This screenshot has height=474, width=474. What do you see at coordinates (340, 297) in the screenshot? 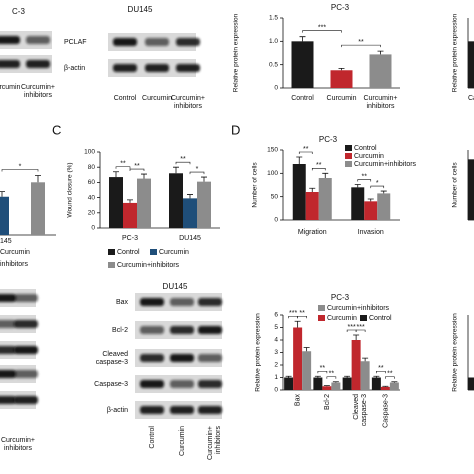
I see `chart-title: PC-3` at bounding box center [340, 297].